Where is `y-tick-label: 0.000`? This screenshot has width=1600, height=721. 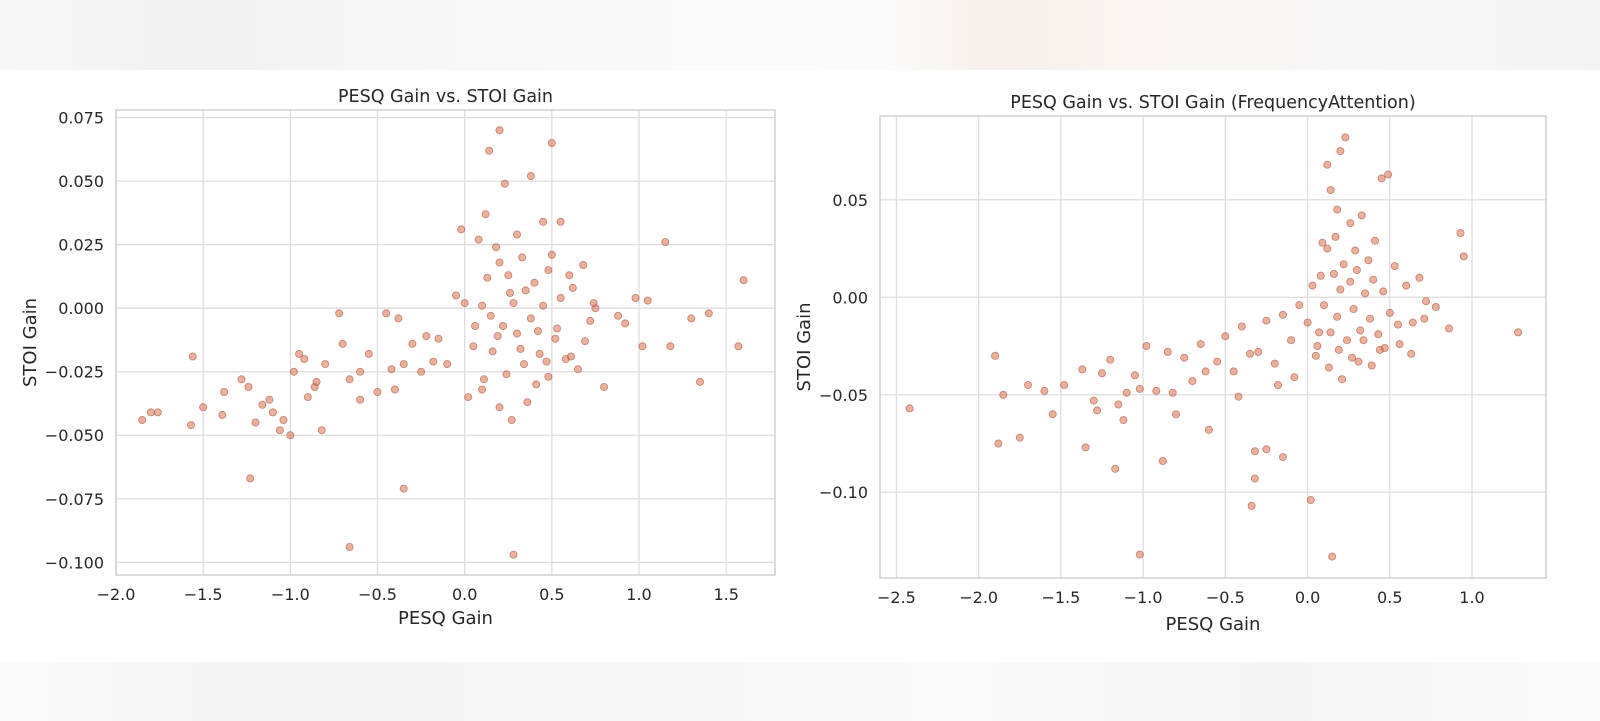
y-tick-label: 0.000 is located at coordinates (81, 308).